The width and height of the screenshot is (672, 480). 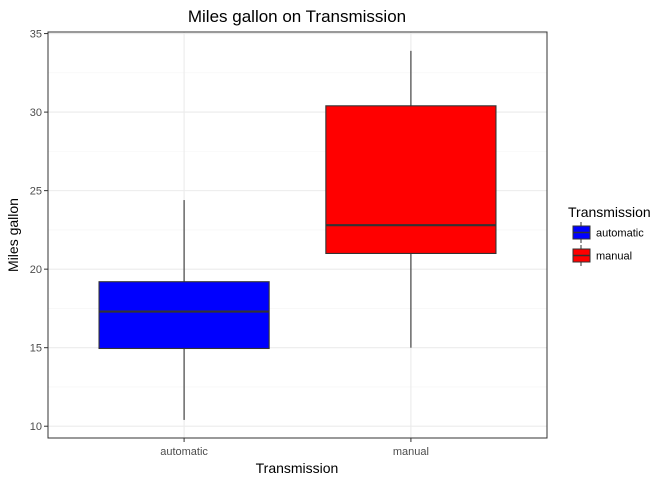 I want to click on x-axis-title: Transmission, so click(x=297, y=468).